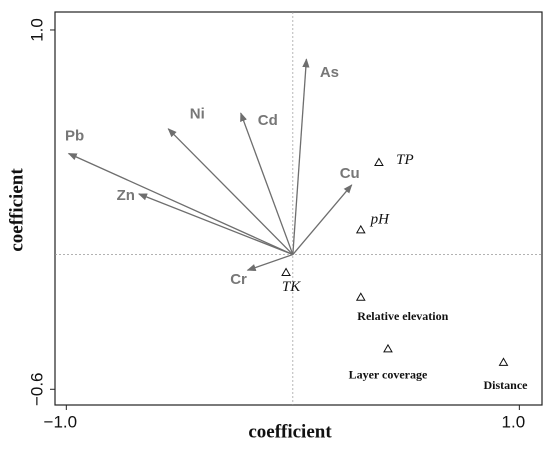 The height and width of the screenshot is (449, 550). I want to click on site-label: Layer coverage, so click(388, 375).